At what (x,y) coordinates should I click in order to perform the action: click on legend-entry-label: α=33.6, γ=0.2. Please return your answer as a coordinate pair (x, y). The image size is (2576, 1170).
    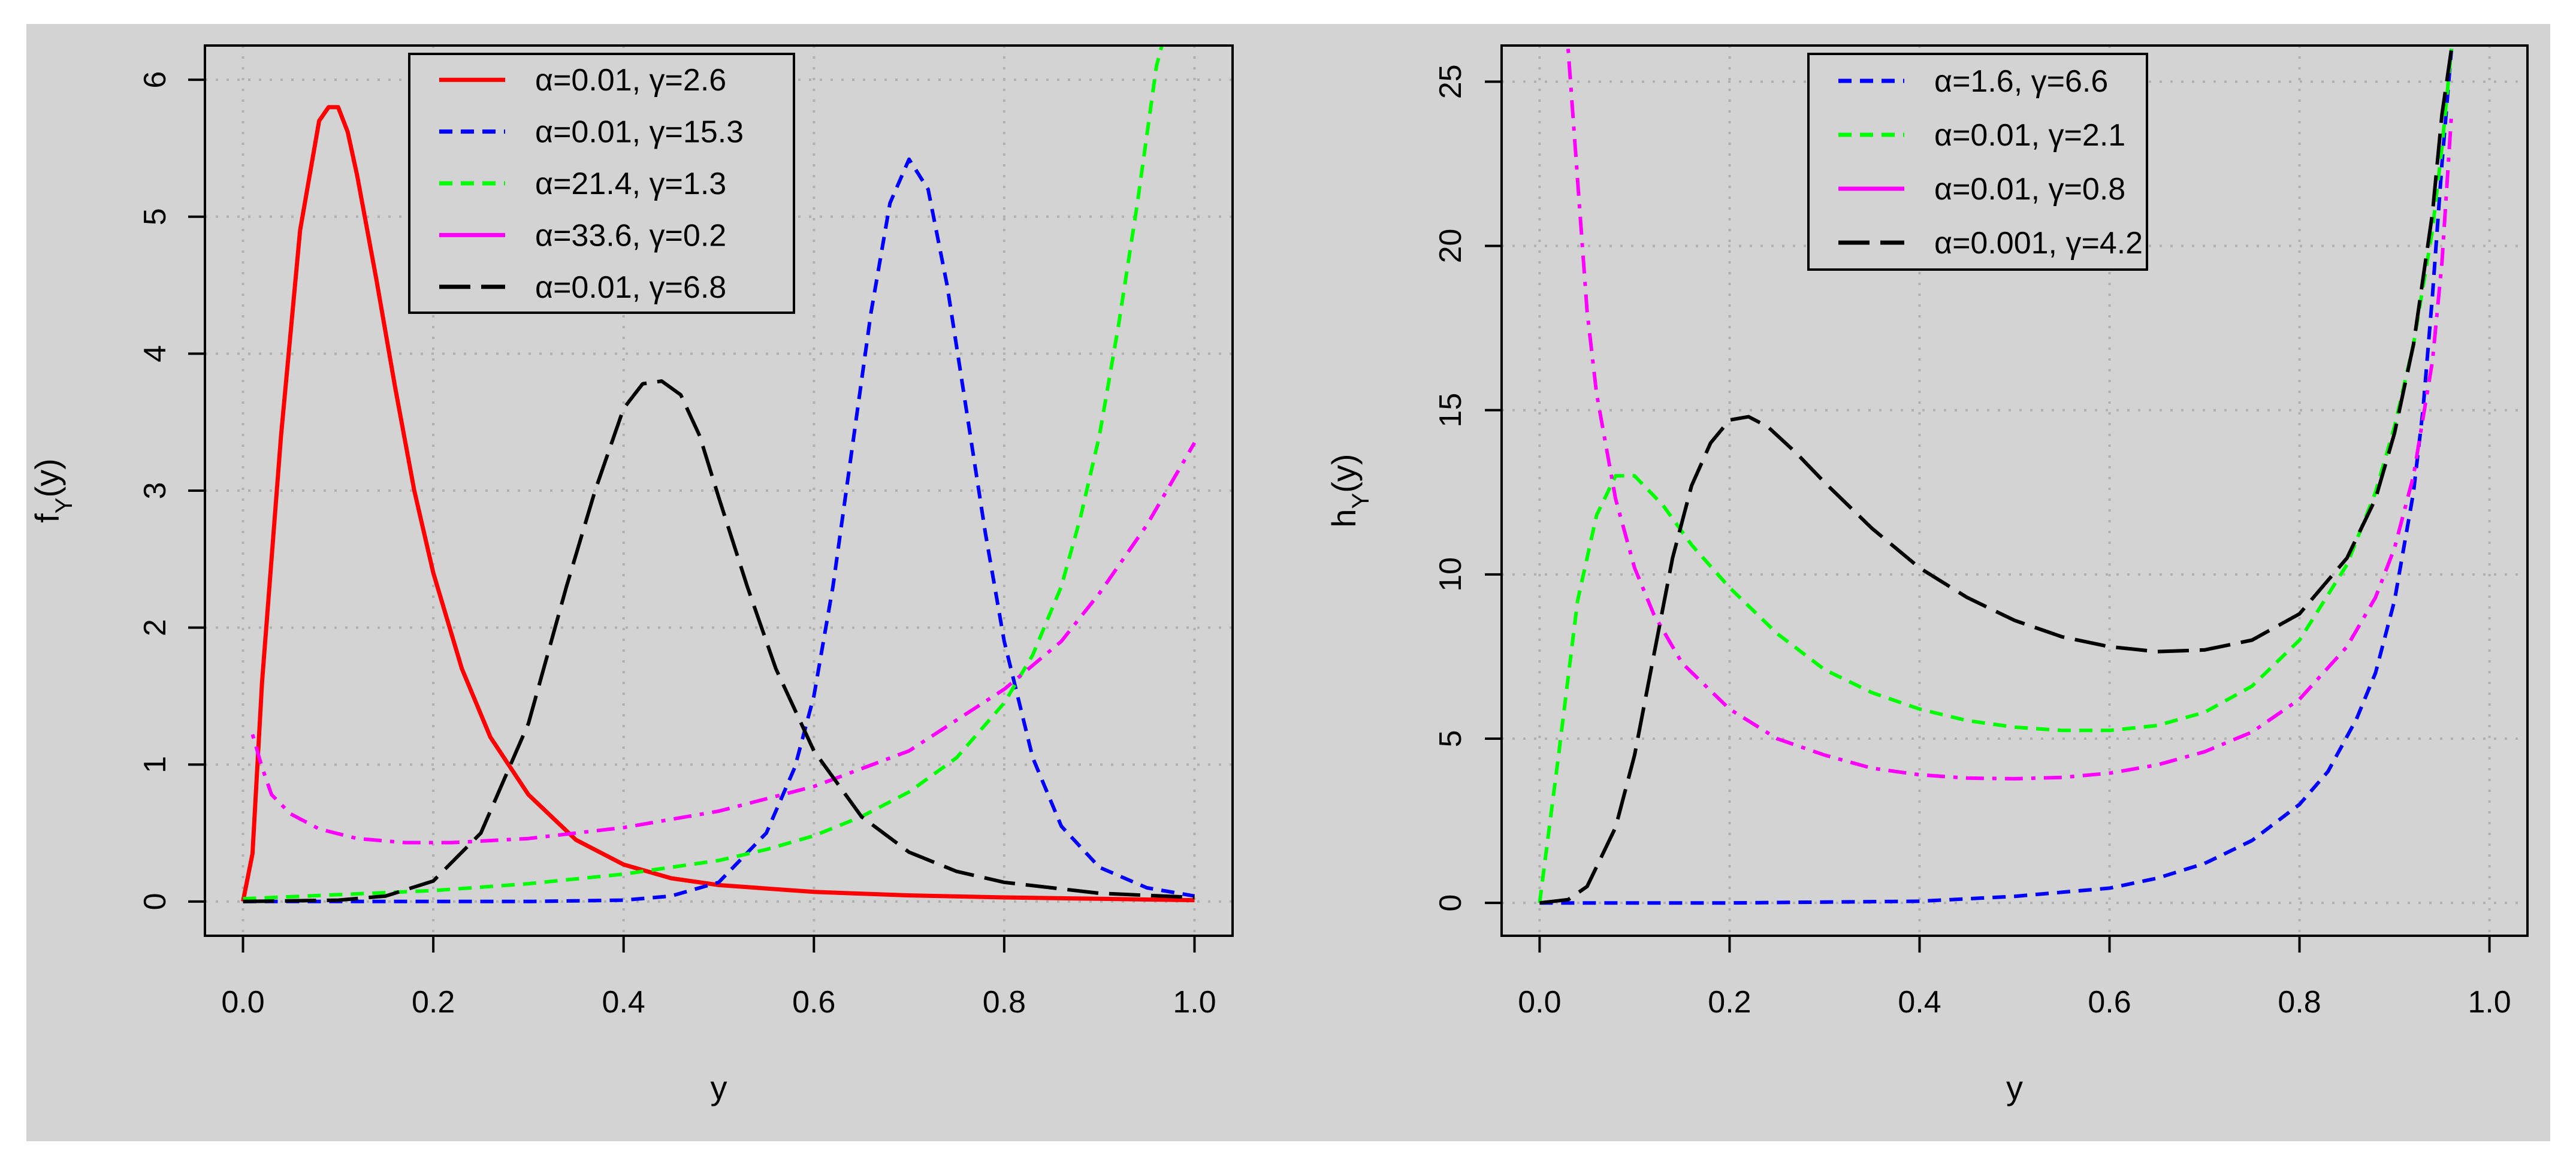
    Looking at the image, I should click on (631, 235).